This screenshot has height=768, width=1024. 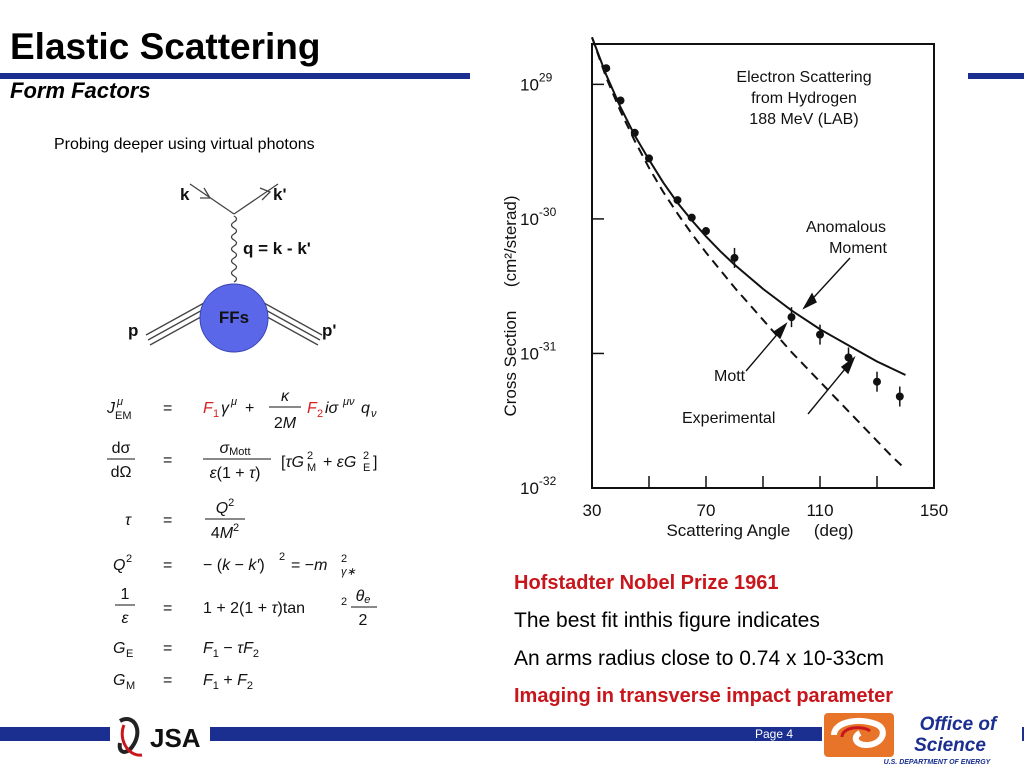 I want to click on p-label: p, so click(x=133, y=330).